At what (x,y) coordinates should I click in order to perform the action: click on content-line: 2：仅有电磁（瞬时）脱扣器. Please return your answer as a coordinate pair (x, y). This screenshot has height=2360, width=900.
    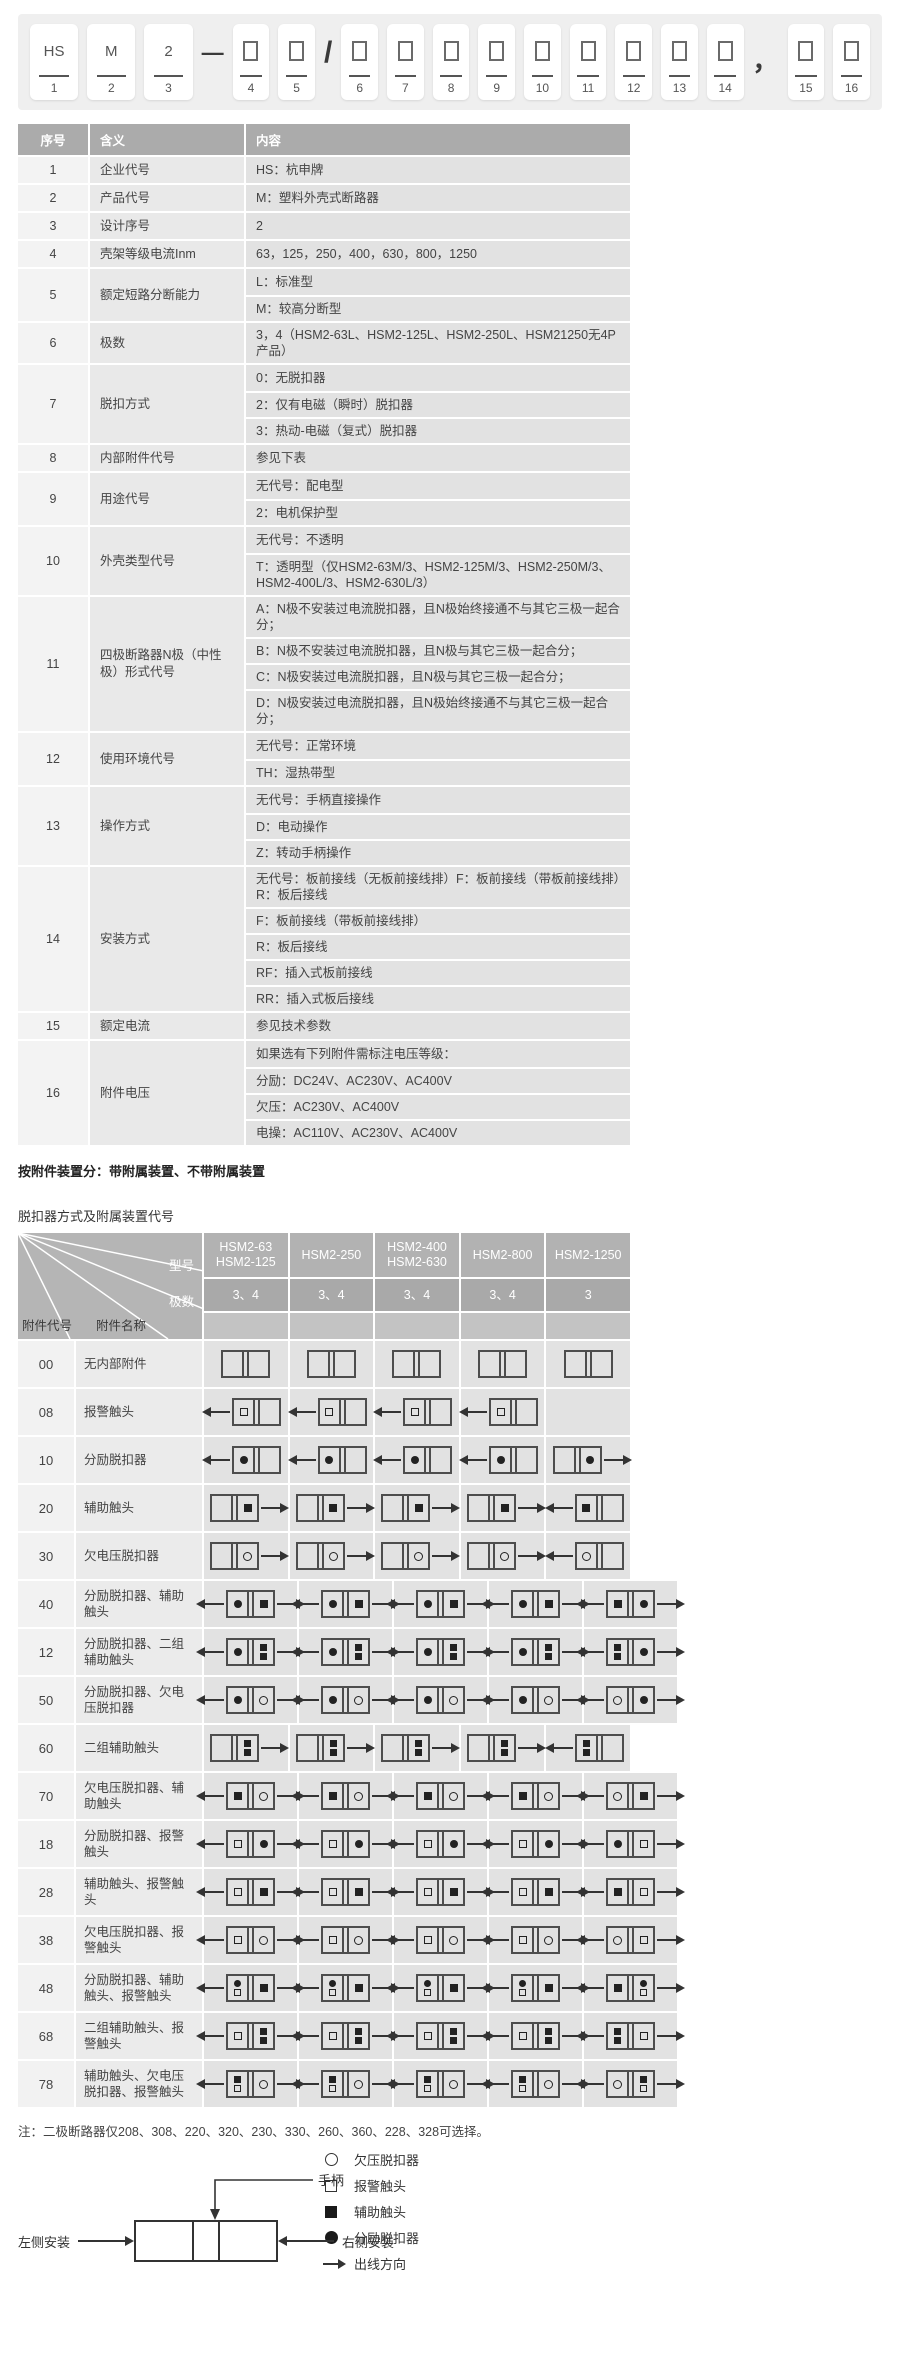
    Looking at the image, I should click on (438, 404).